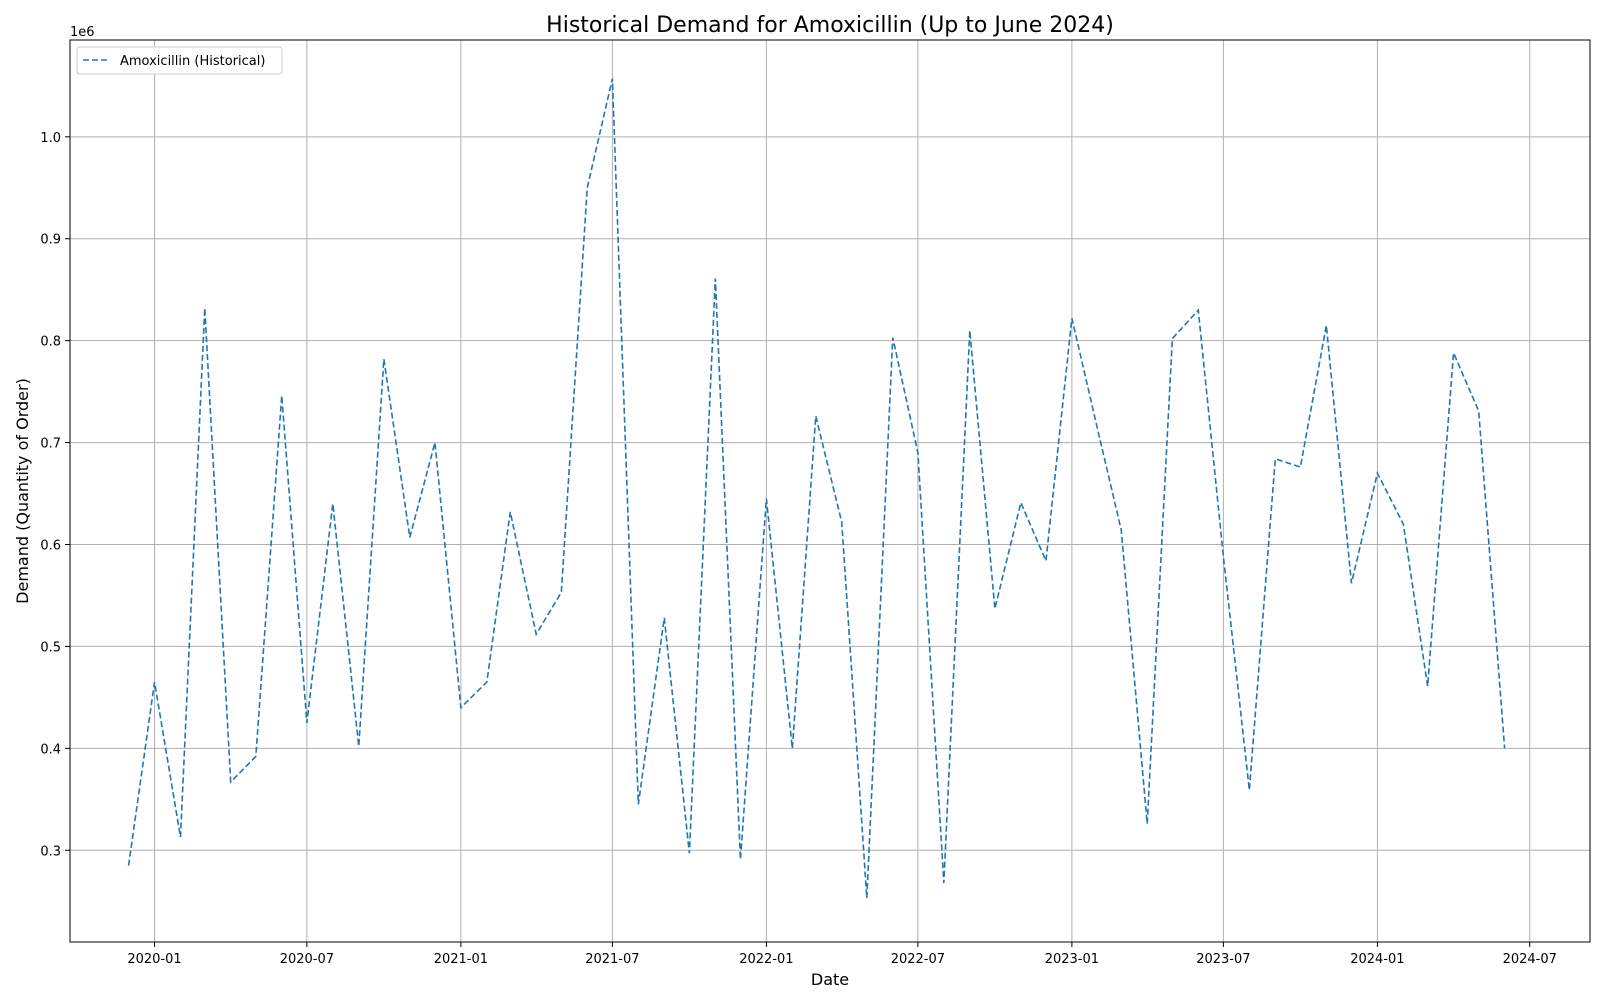 The width and height of the screenshot is (1600, 1000). What do you see at coordinates (50, 749) in the screenshot?
I see `y-tick-label: 0.4` at bounding box center [50, 749].